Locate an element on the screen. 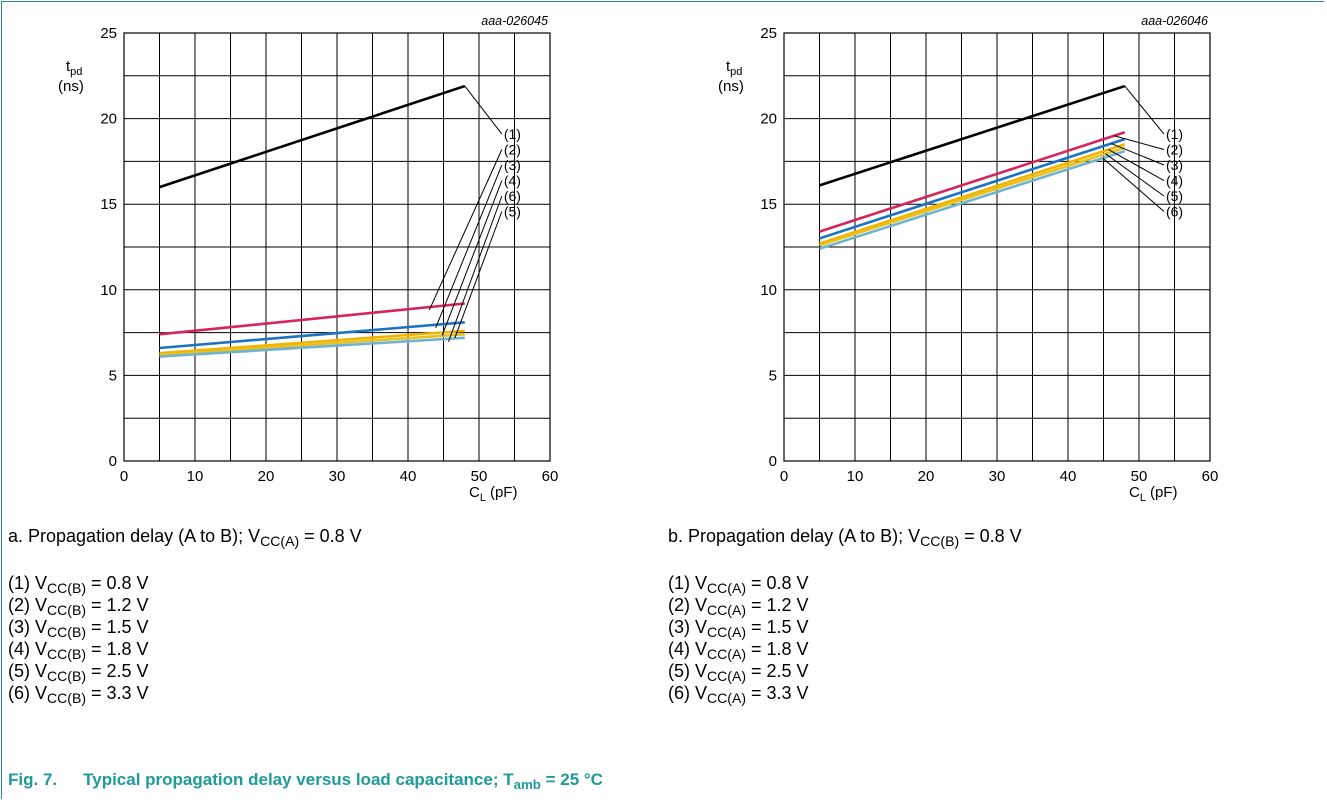  legend-item: (4) VCC(B) = 1.8 V is located at coordinates (78, 649).